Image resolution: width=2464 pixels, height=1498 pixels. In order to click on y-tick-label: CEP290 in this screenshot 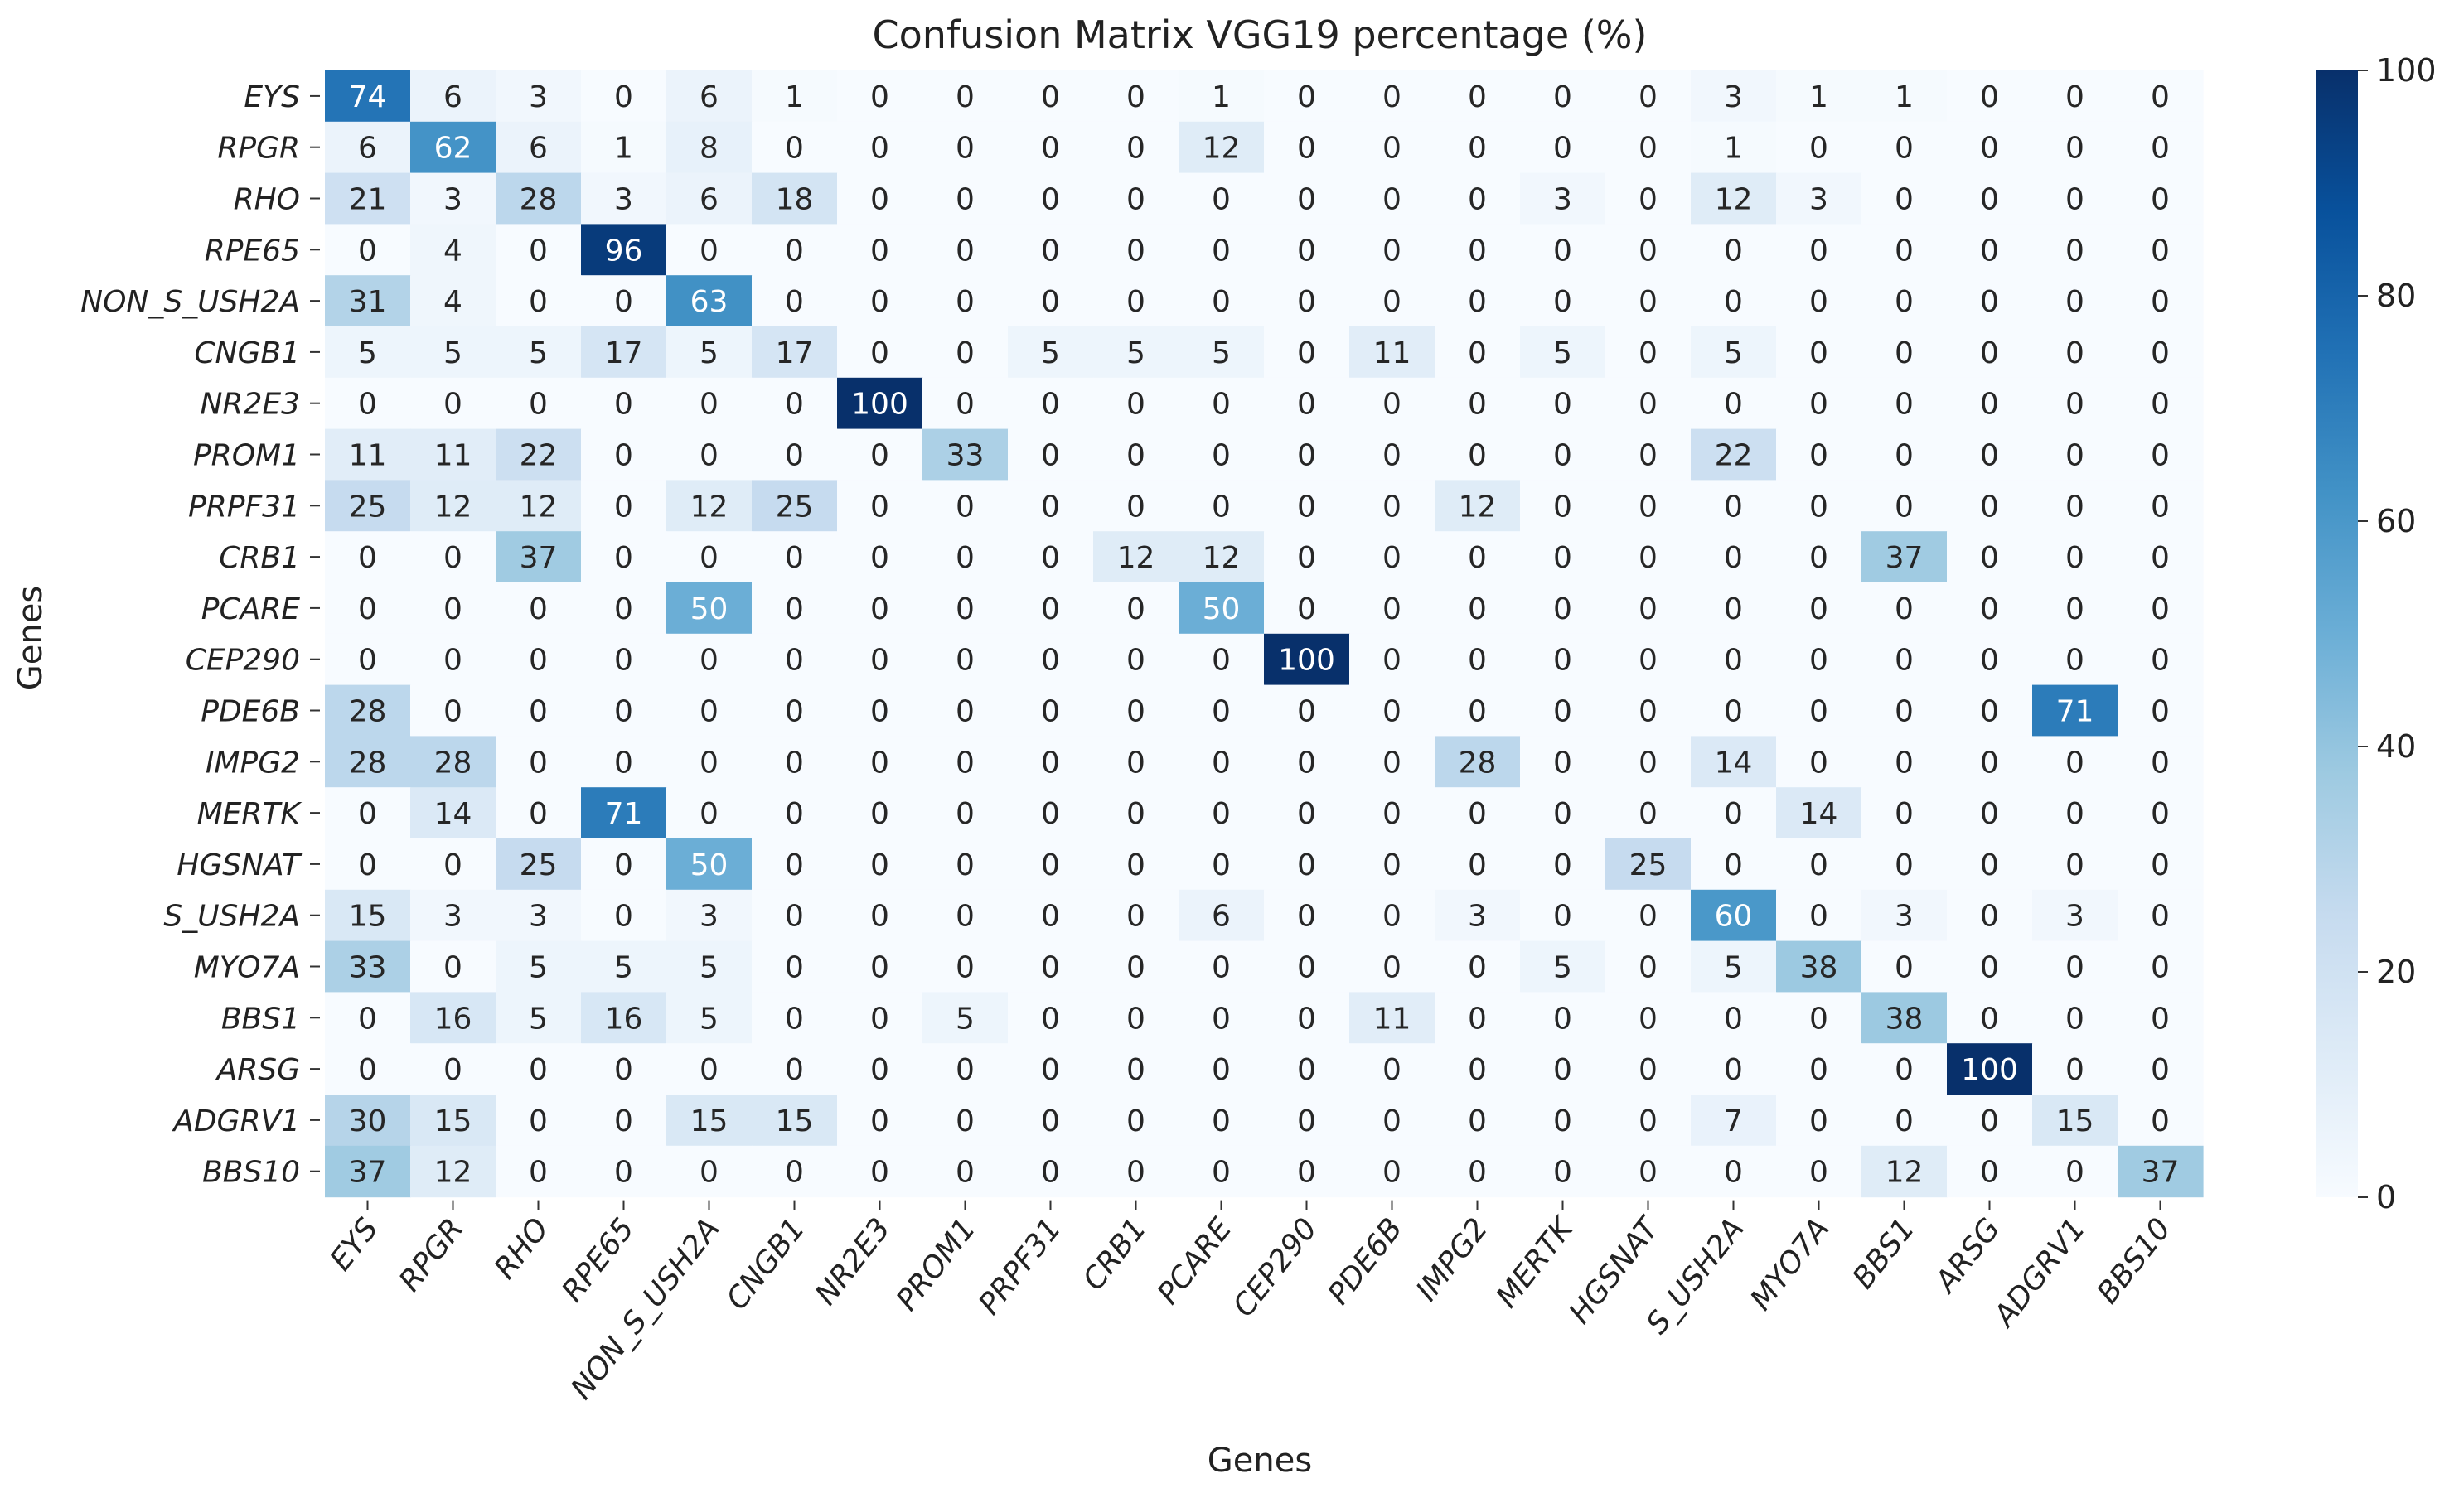, I will do `click(243, 661)`.